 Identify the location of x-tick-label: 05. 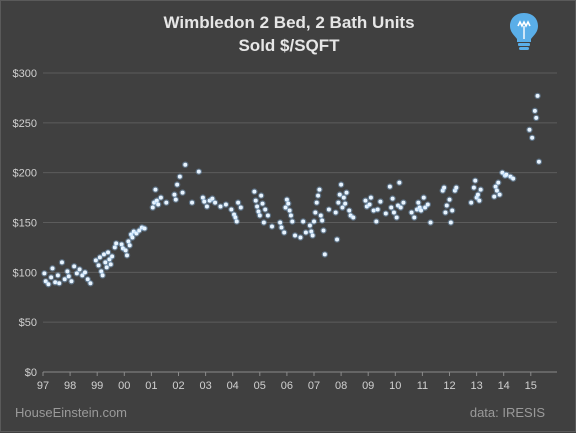
(260, 386).